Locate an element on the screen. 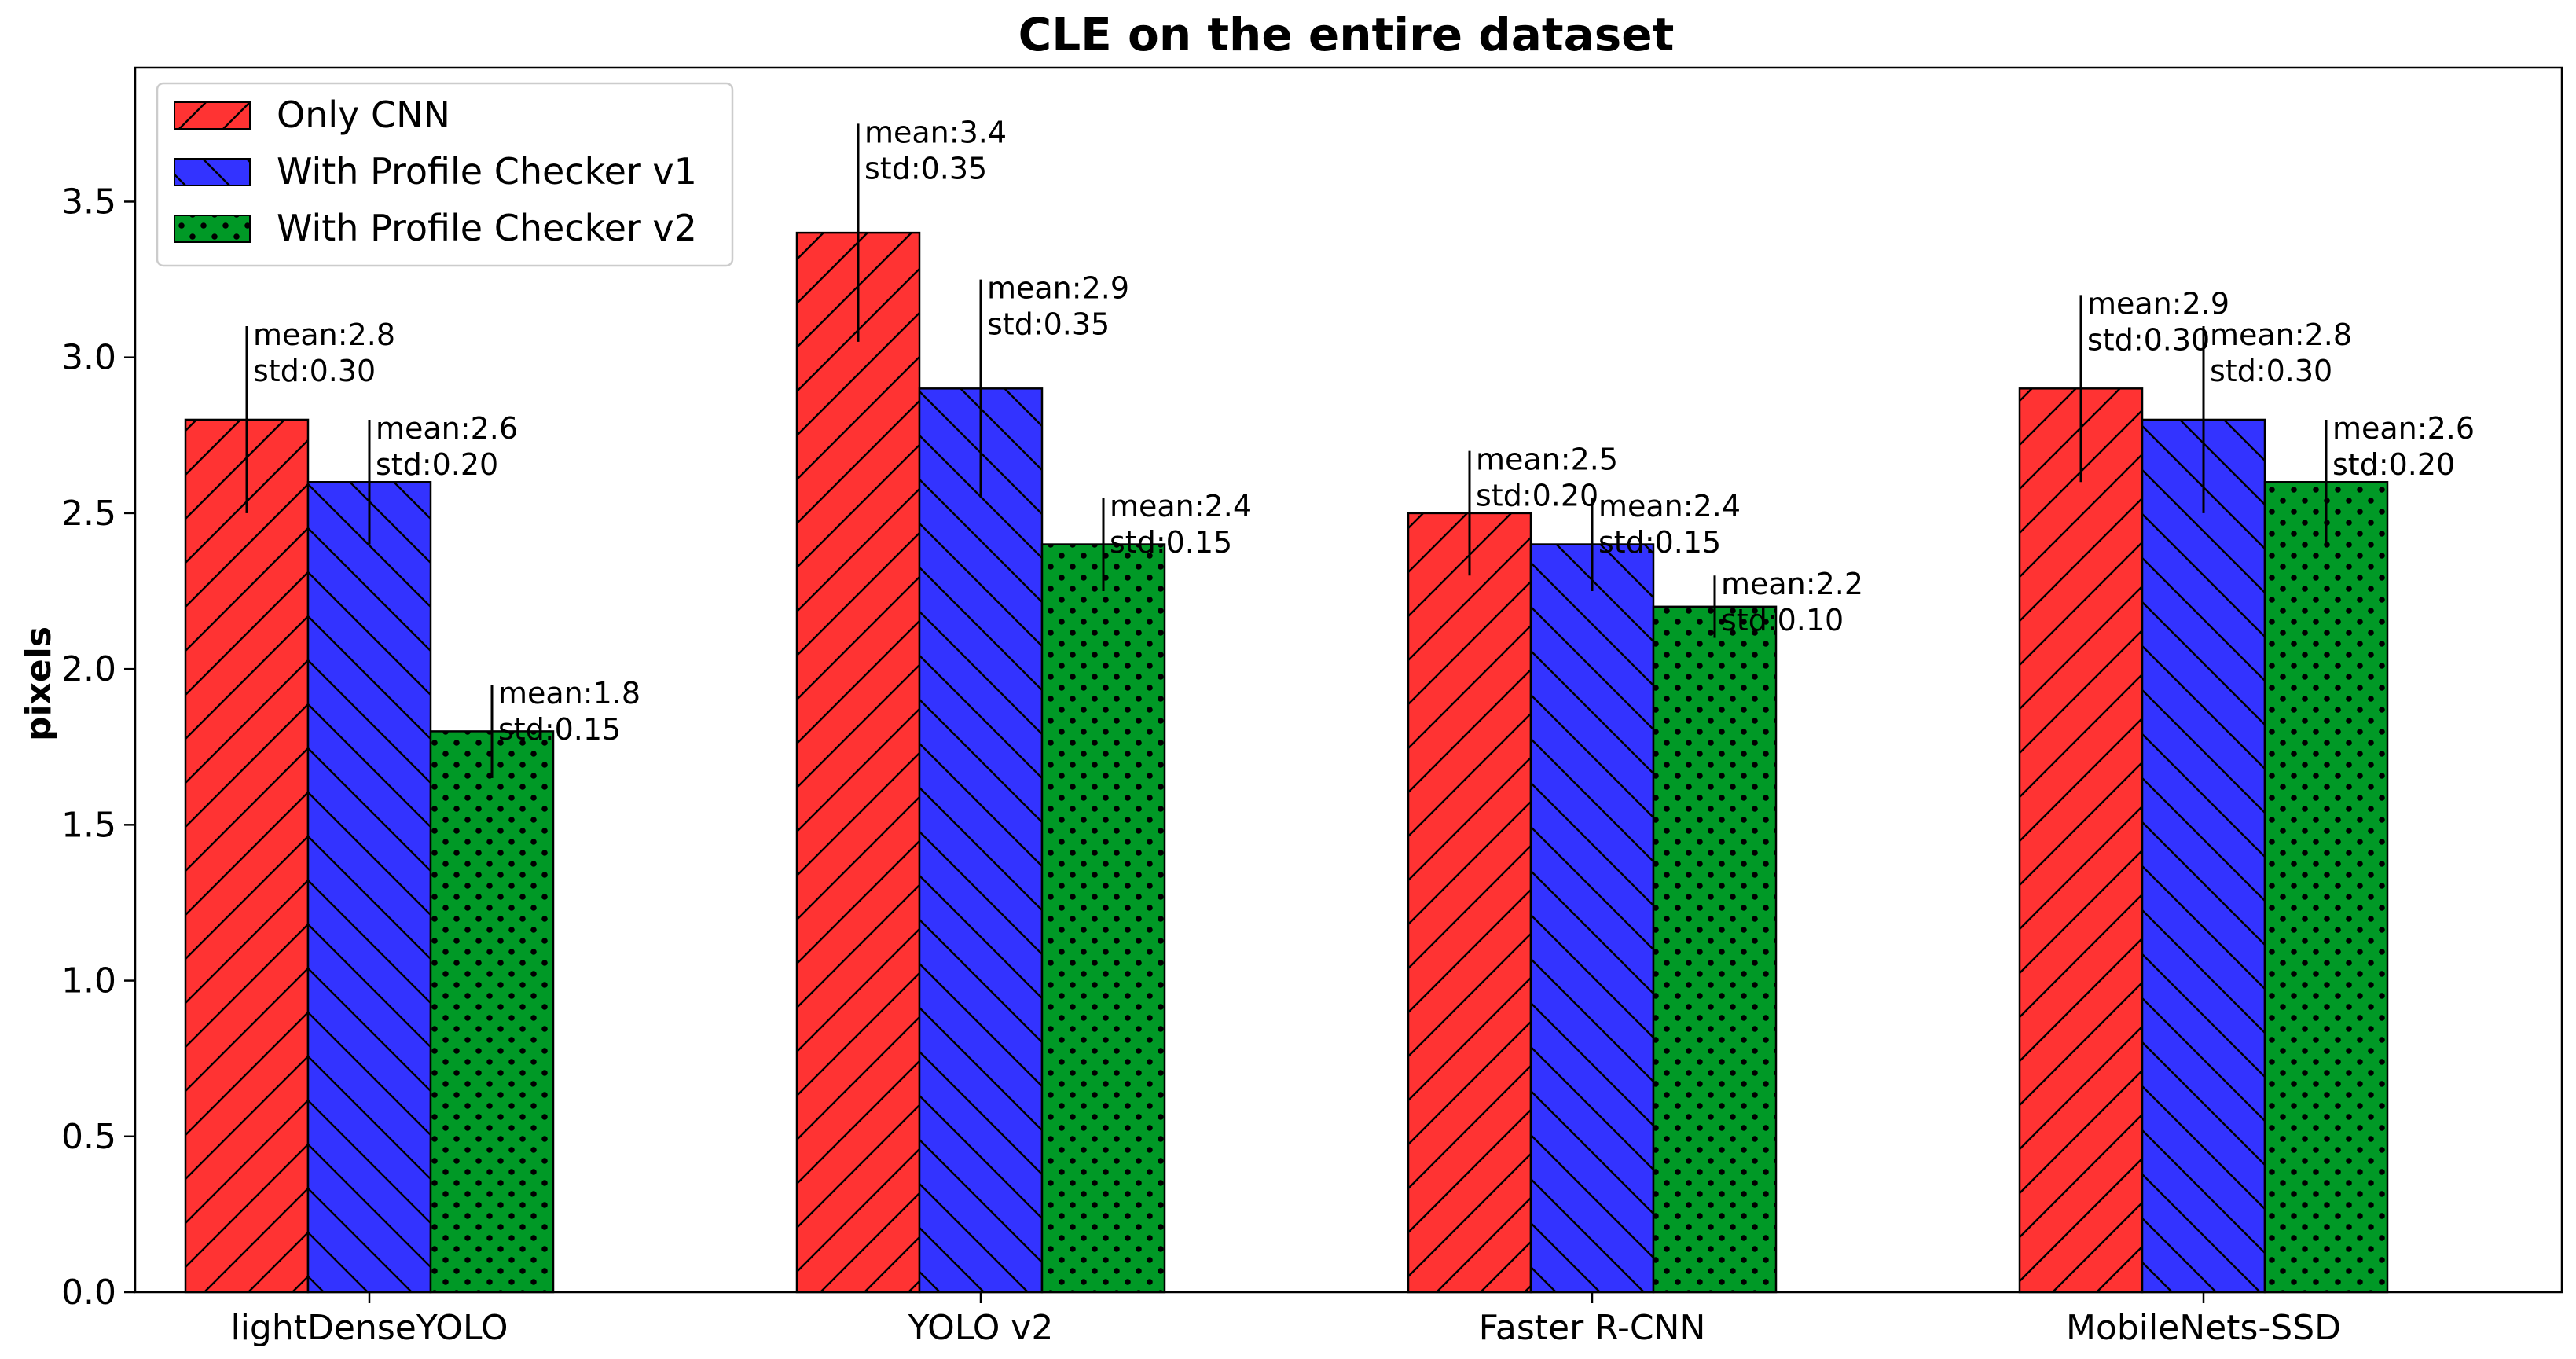  data-label-mean: mean:3.4 is located at coordinates (936, 132).